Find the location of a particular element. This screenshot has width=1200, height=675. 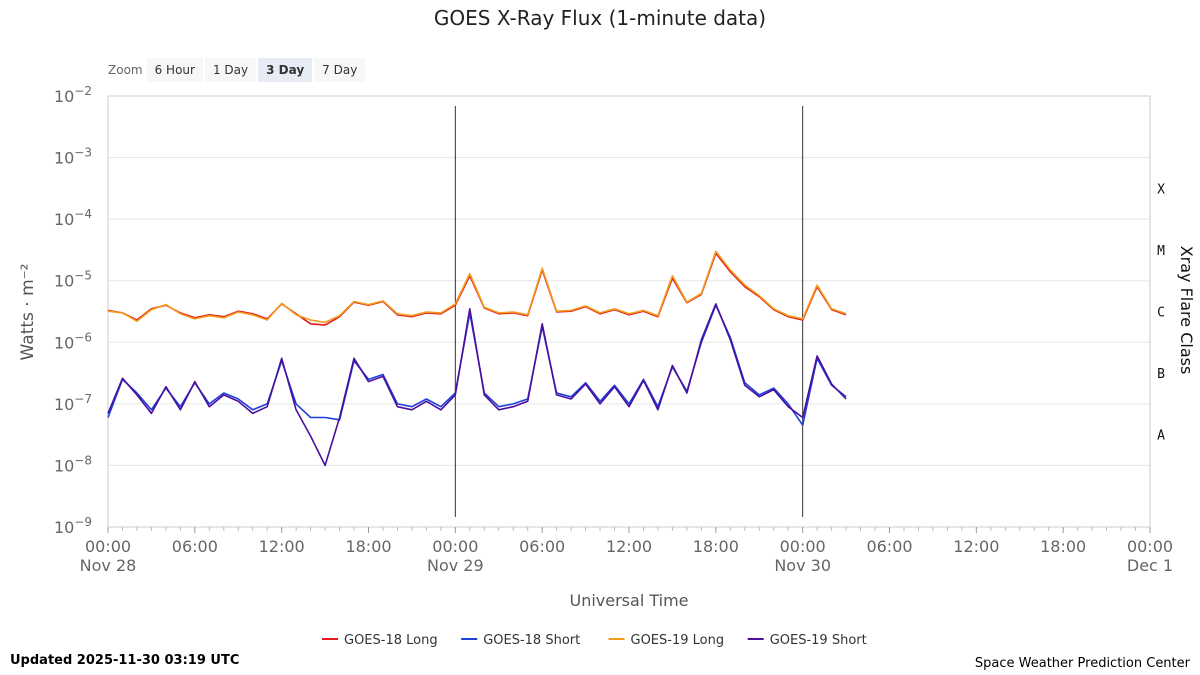

y2-axis-label: Xray Flare Class is located at coordinates (1186, 310).